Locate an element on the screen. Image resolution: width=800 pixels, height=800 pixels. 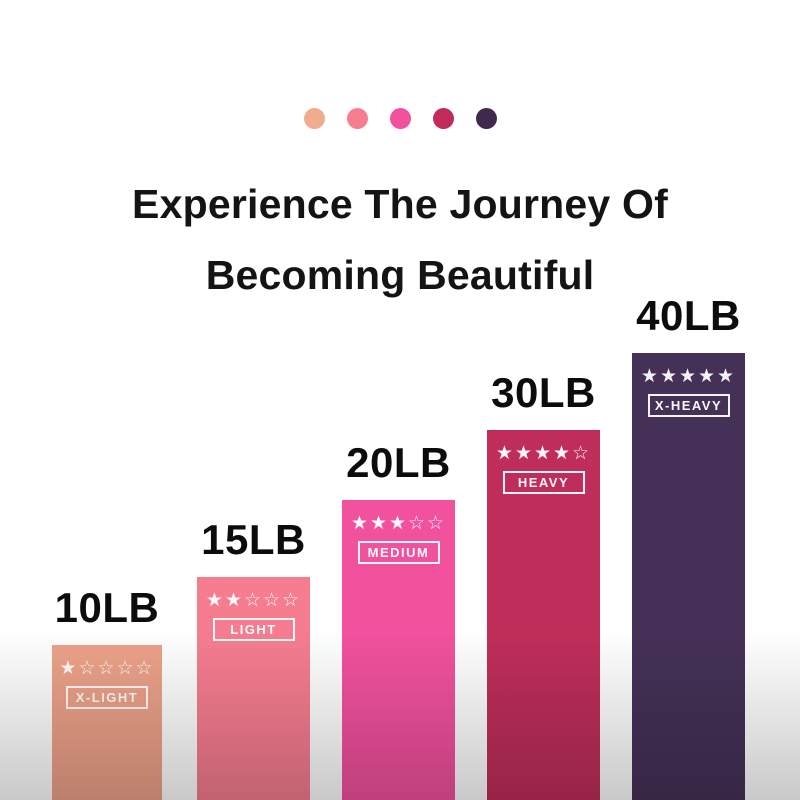
bar-group-40lb: 40LB ★★★★★ X-HEAVY is located at coordinates (688, 547).